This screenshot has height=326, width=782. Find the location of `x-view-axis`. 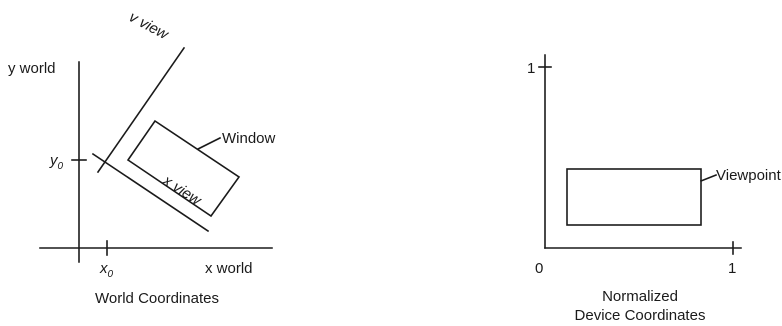

x-view-axis is located at coordinates (150, 192).